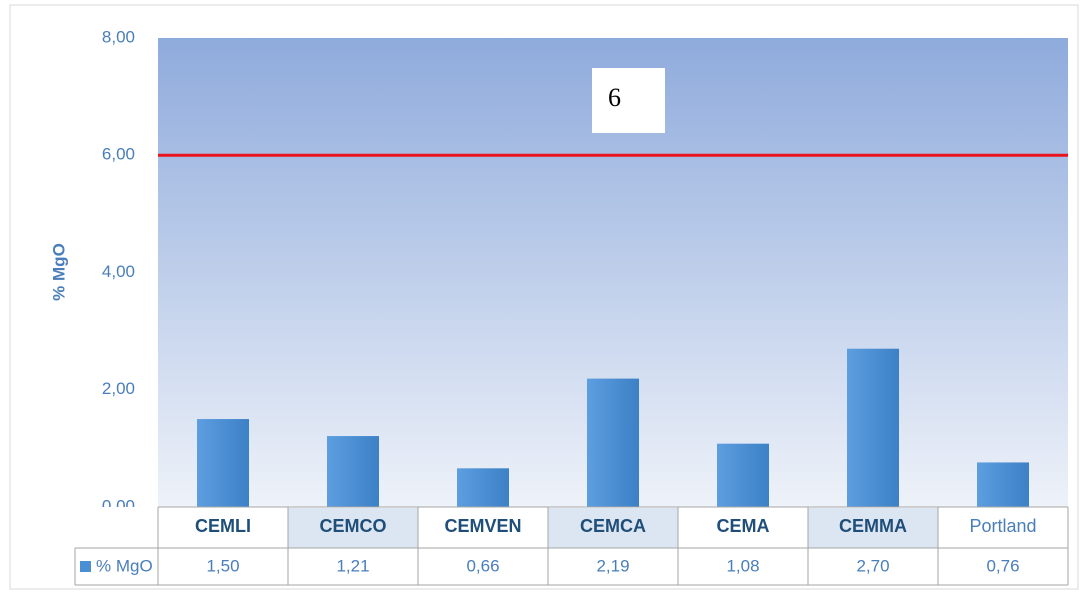 The height and width of the screenshot is (593, 1083). Describe the element at coordinates (1002, 526) in the screenshot. I see `category-label: Portland` at that location.